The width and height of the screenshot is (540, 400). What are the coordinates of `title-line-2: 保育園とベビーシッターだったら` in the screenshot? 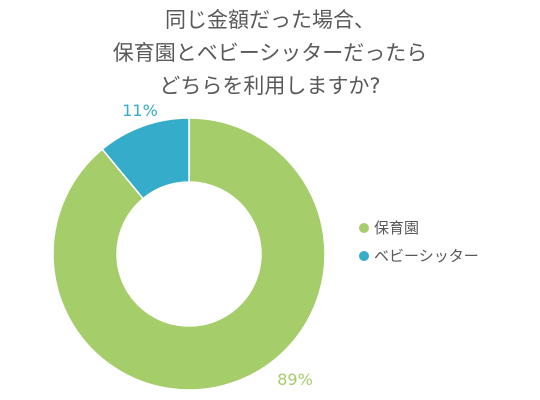 It's located at (270, 53).